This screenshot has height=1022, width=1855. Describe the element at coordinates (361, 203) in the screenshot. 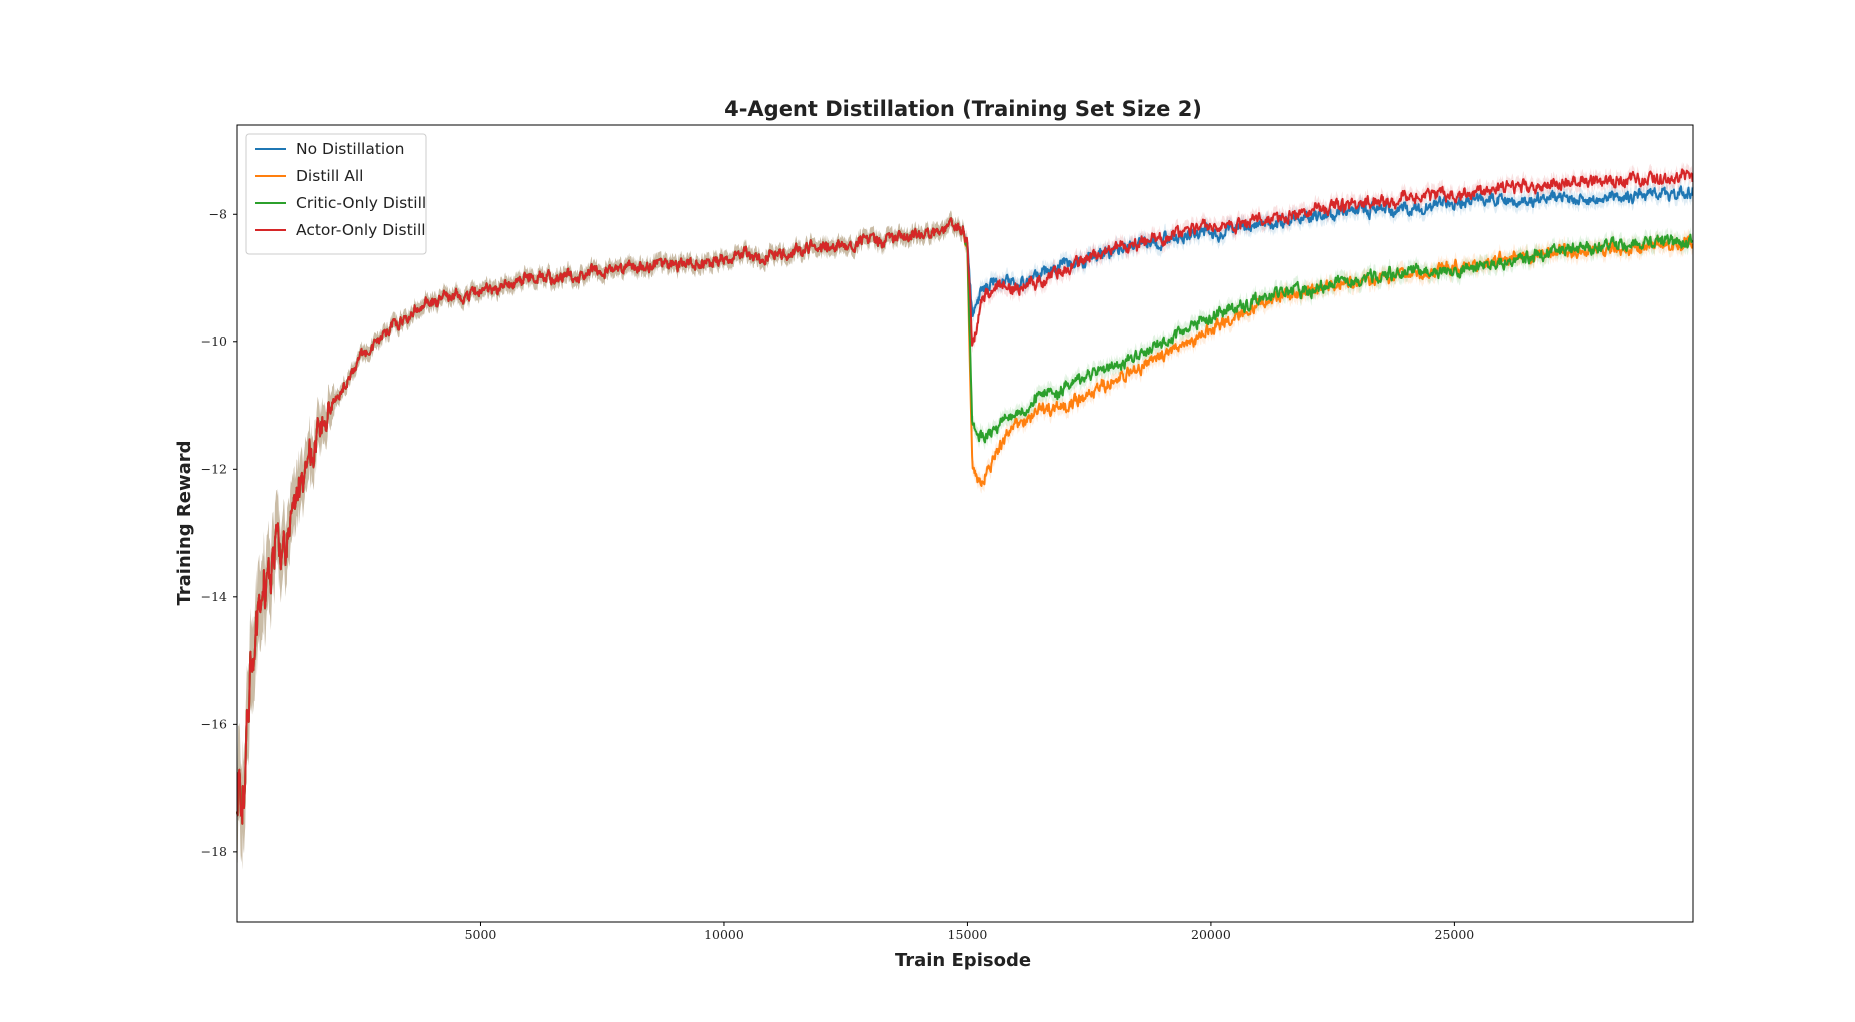

I see `legend-entry: Critic-Only Distill` at that location.